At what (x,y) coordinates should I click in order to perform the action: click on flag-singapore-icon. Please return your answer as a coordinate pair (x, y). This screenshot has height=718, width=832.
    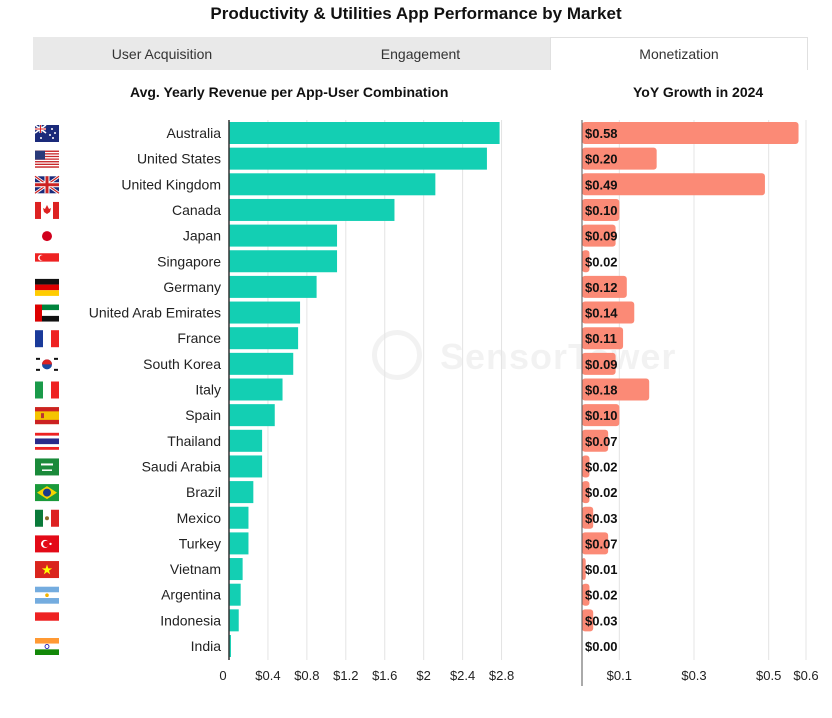
    Looking at the image, I should click on (47, 262).